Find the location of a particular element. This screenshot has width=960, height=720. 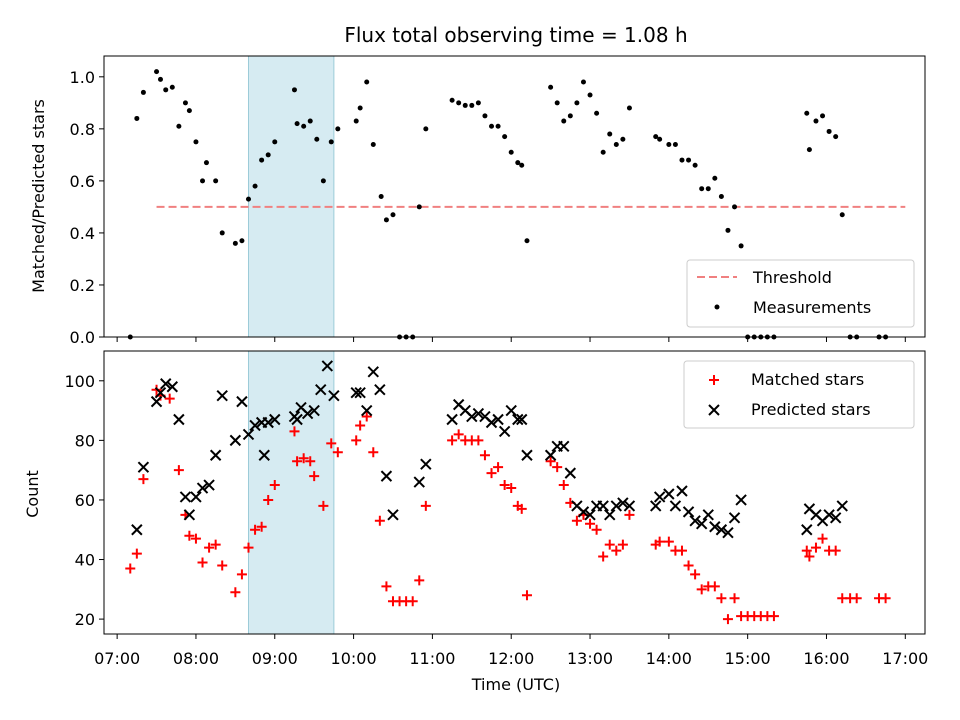

top-y-axis-label: Matched/Predicted stars is located at coordinates (38, 196).